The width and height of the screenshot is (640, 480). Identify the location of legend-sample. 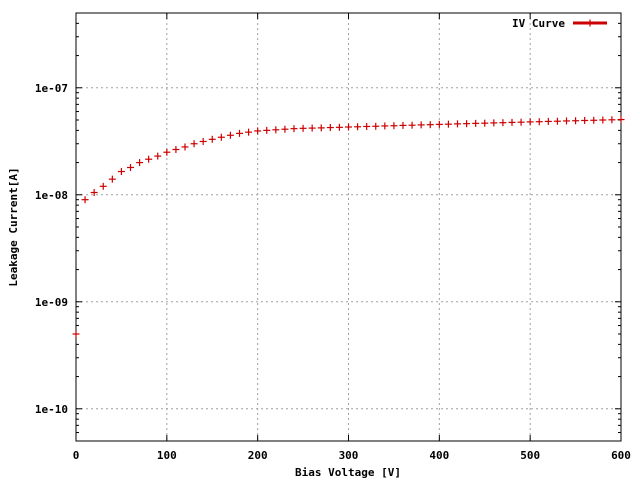
(590, 23).